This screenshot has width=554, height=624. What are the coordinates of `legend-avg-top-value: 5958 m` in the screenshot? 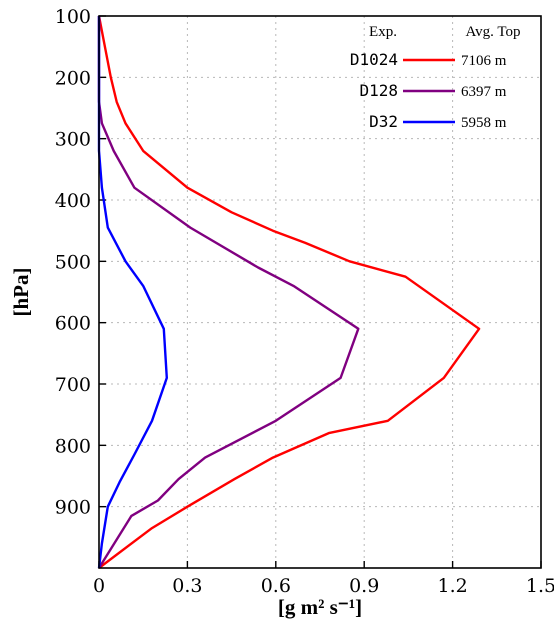 It's located at (484, 123).